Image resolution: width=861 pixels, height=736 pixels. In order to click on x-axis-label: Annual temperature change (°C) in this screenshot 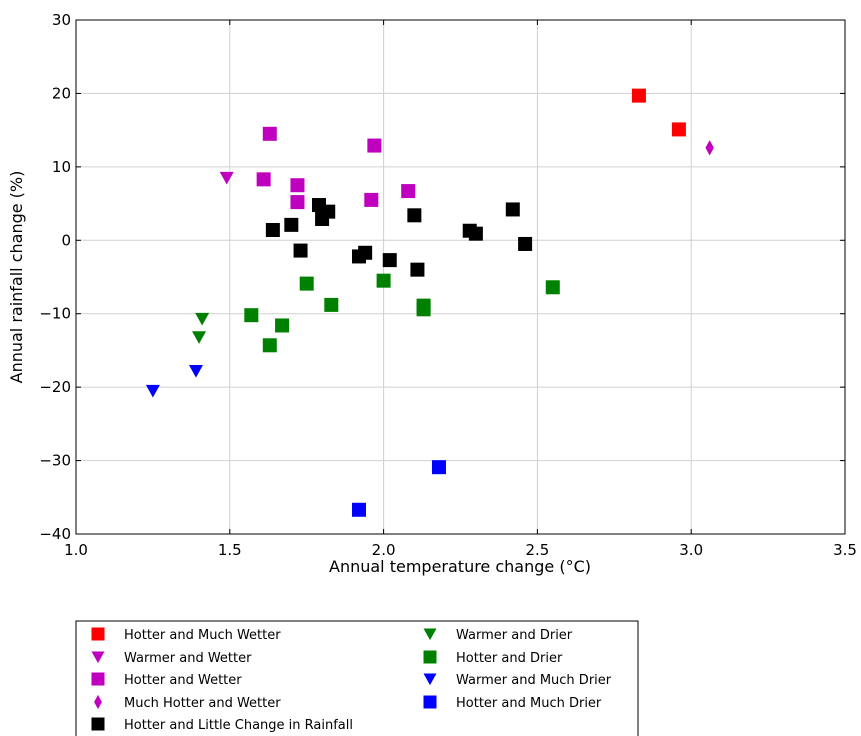, I will do `click(460, 566)`.